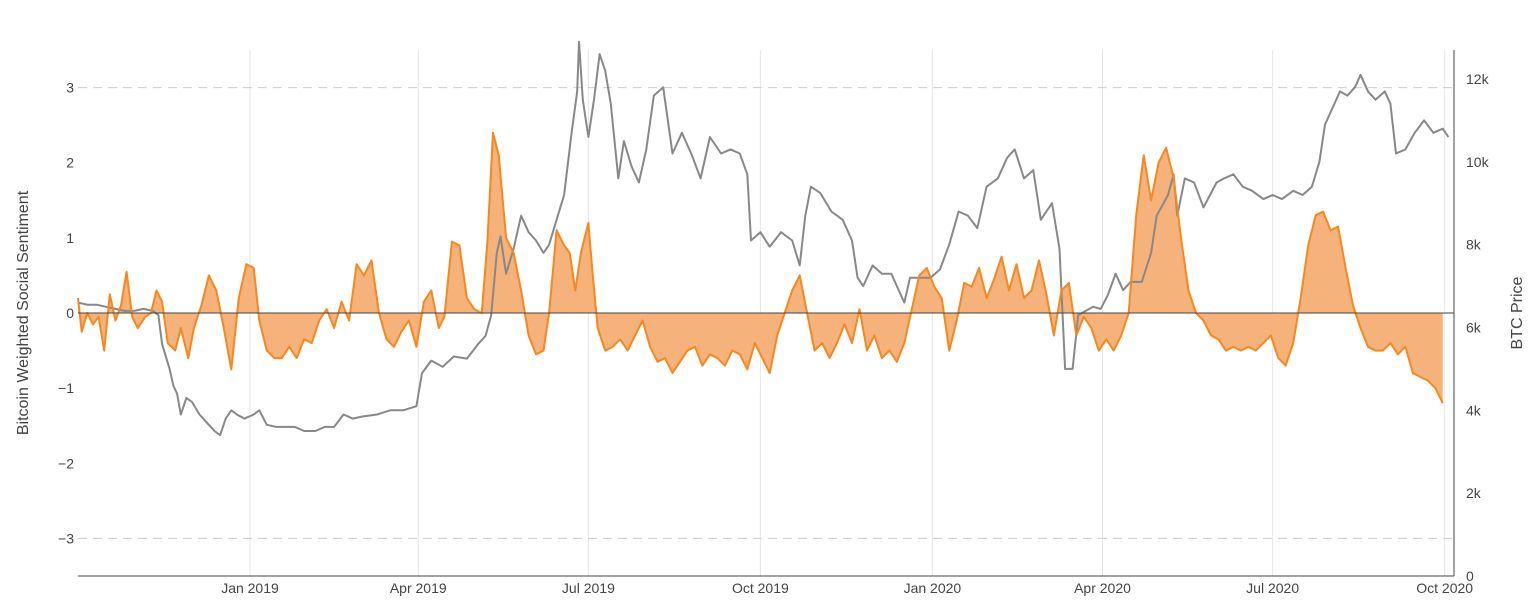  What do you see at coordinates (1478, 162) in the screenshot?
I see `y-right-tick-label: 10k` at bounding box center [1478, 162].